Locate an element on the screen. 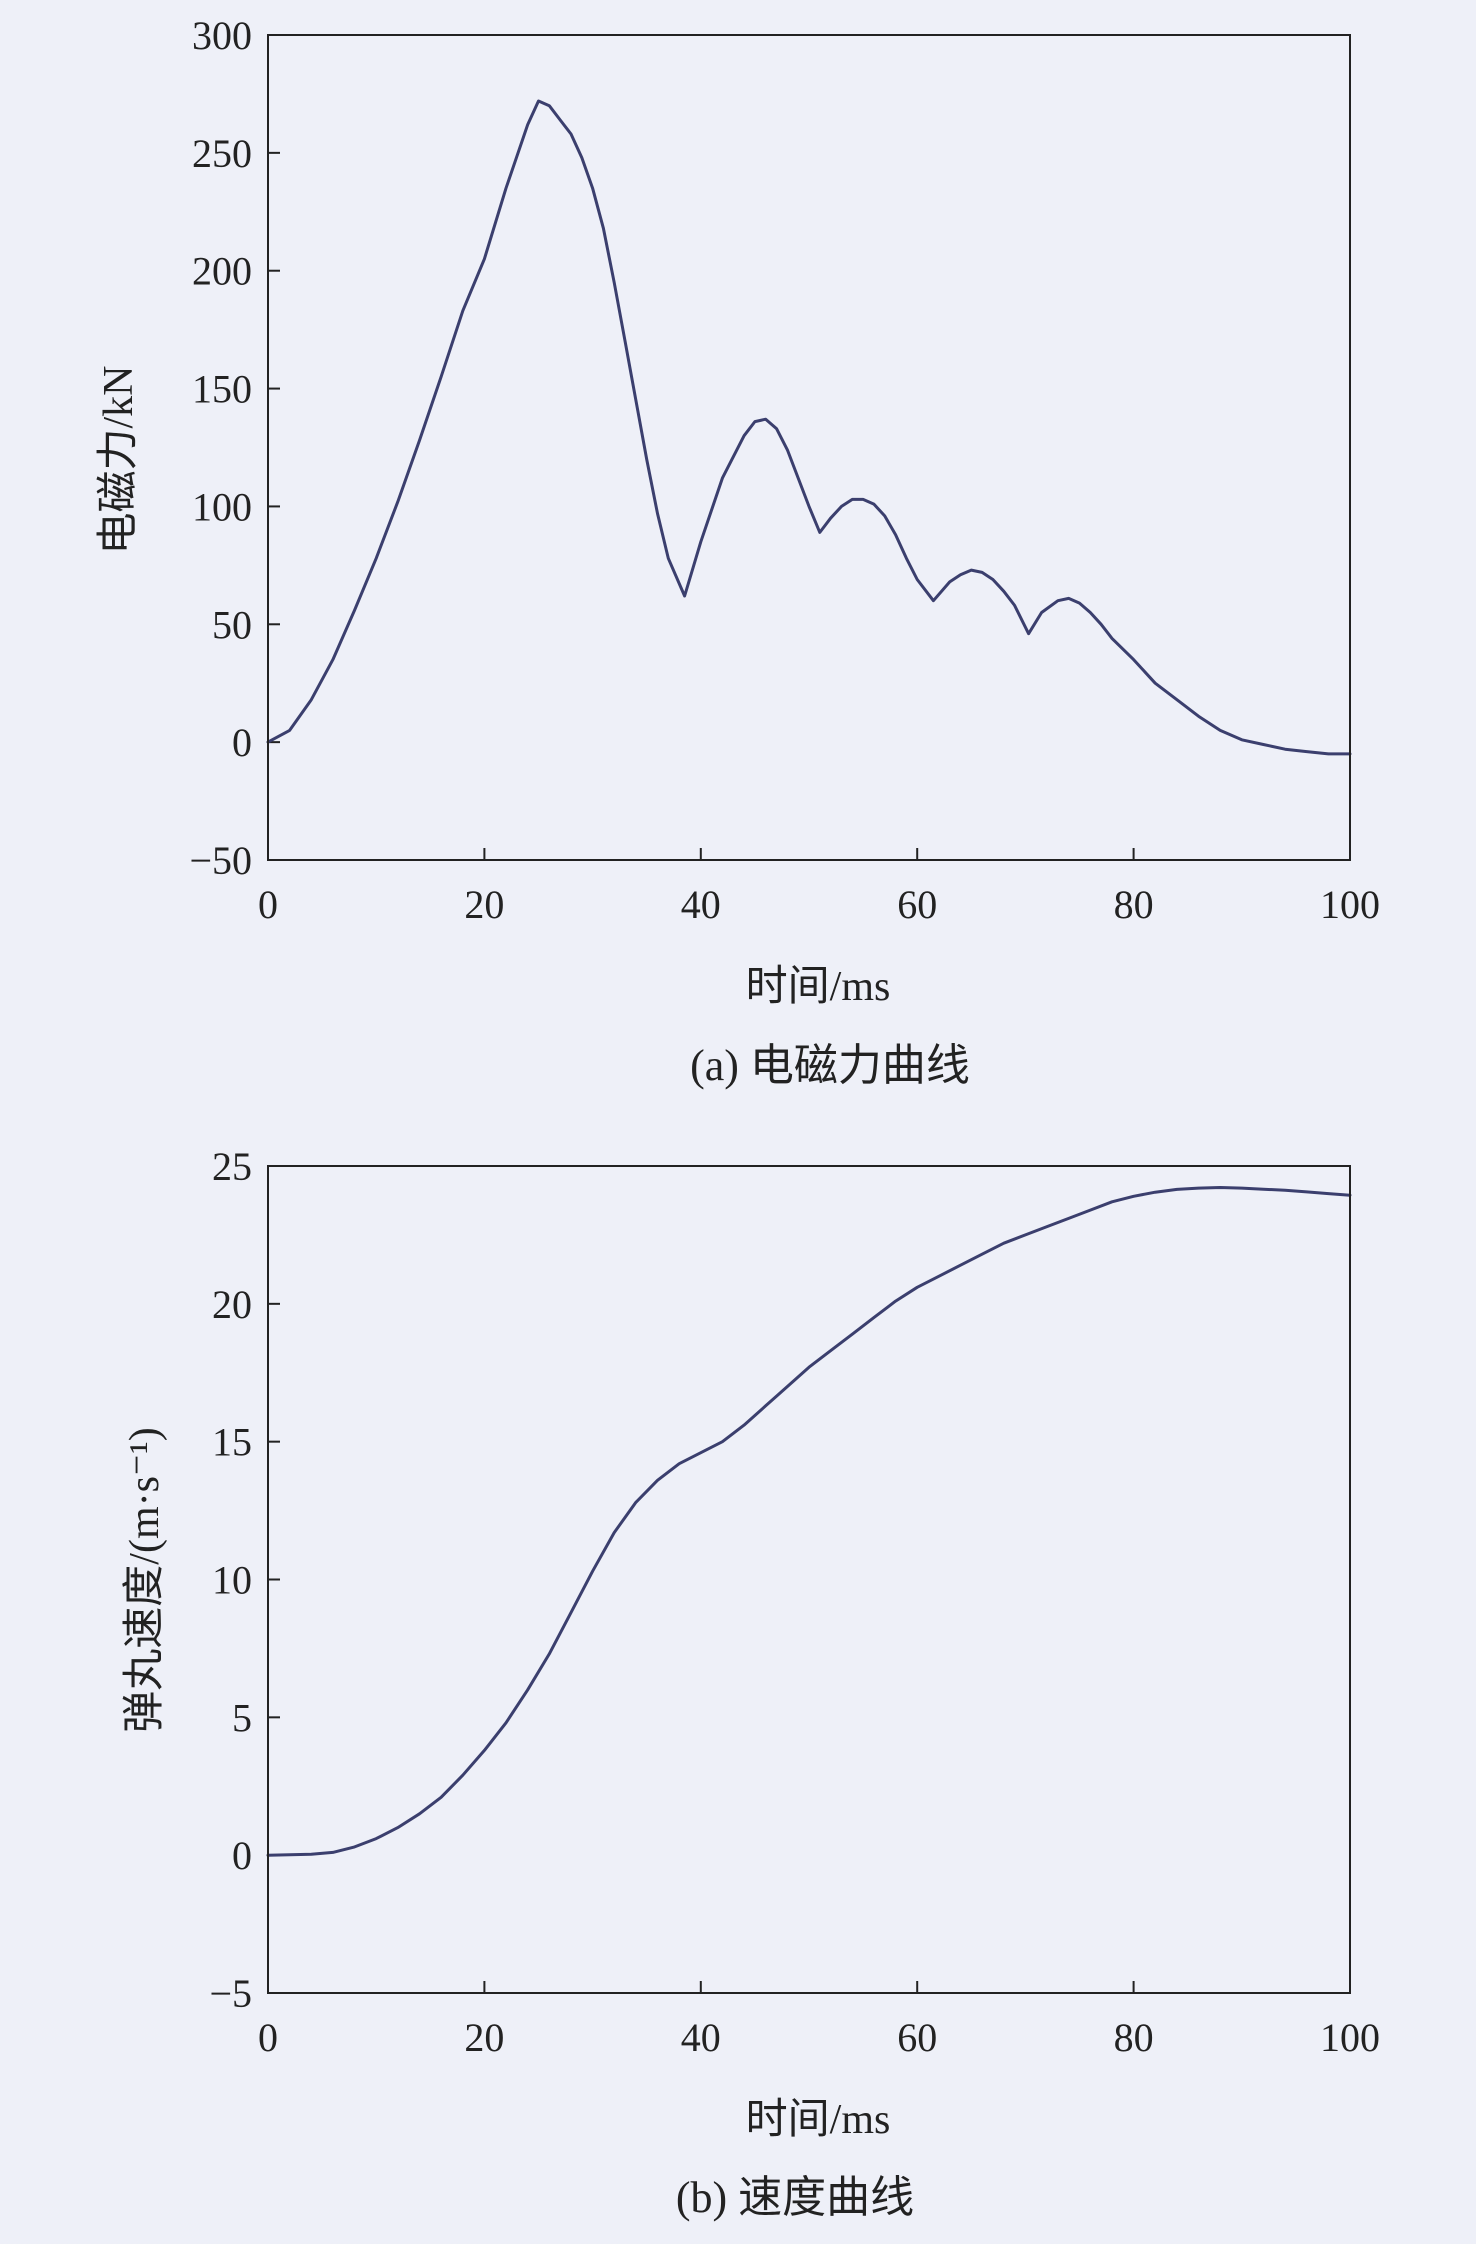 The height and width of the screenshot is (2244, 1476). force-chart-caption: (a) 电磁力曲线 is located at coordinates (830, 1065).